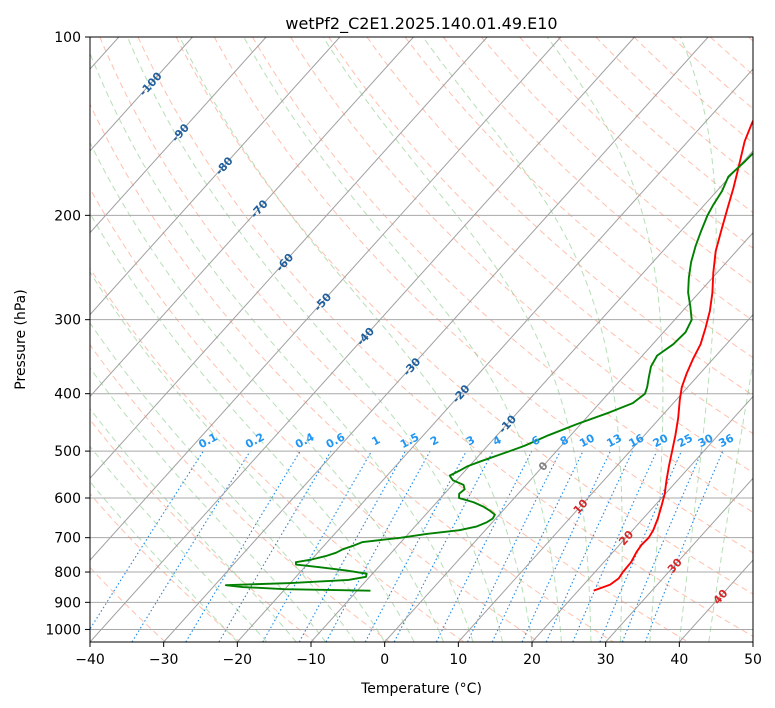 This screenshot has width=775, height=708. What do you see at coordinates (532, 660) in the screenshot?
I see `x-tick-label: 20` at bounding box center [532, 660].